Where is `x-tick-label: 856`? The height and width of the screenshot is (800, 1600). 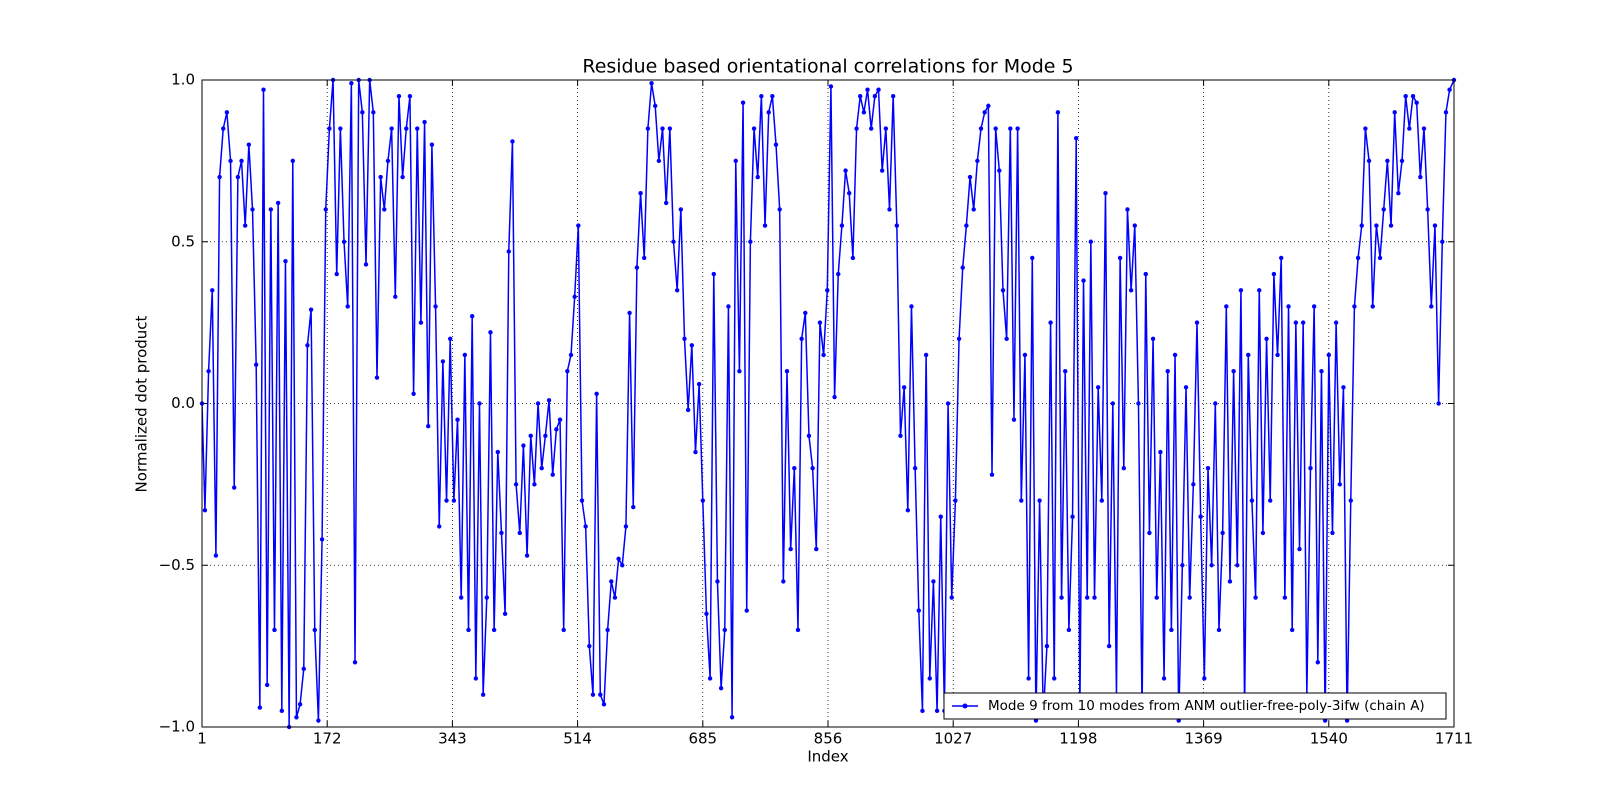
x-tick-label: 856 is located at coordinates (828, 739).